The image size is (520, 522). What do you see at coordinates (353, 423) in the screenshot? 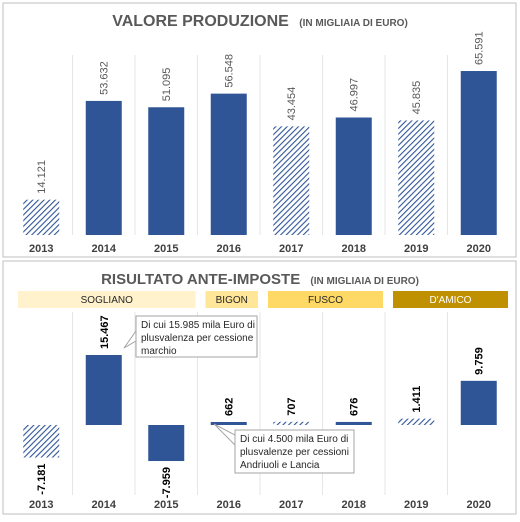
I see `chart2-bar-2018` at bounding box center [353, 423].